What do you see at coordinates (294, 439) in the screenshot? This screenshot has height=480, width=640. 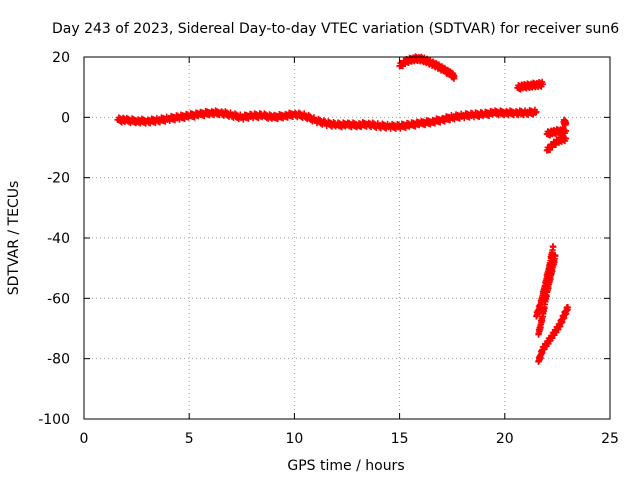 I see `x-tick-label: 10` at bounding box center [294, 439].